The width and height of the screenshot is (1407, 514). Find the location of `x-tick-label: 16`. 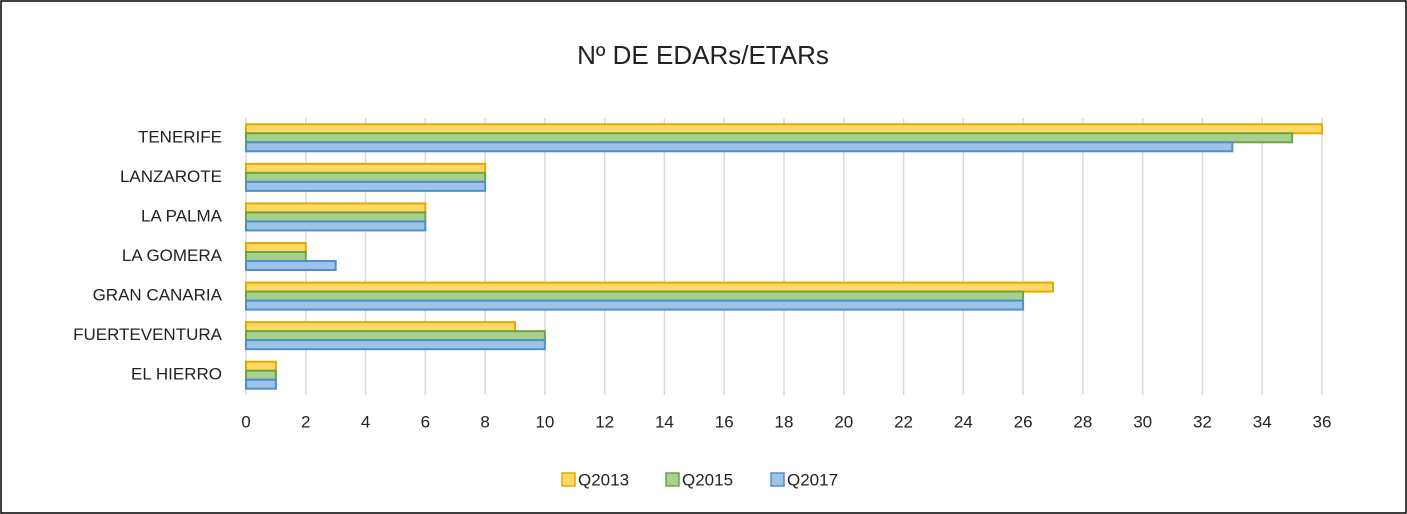

x-tick-label: 16 is located at coordinates (724, 421).